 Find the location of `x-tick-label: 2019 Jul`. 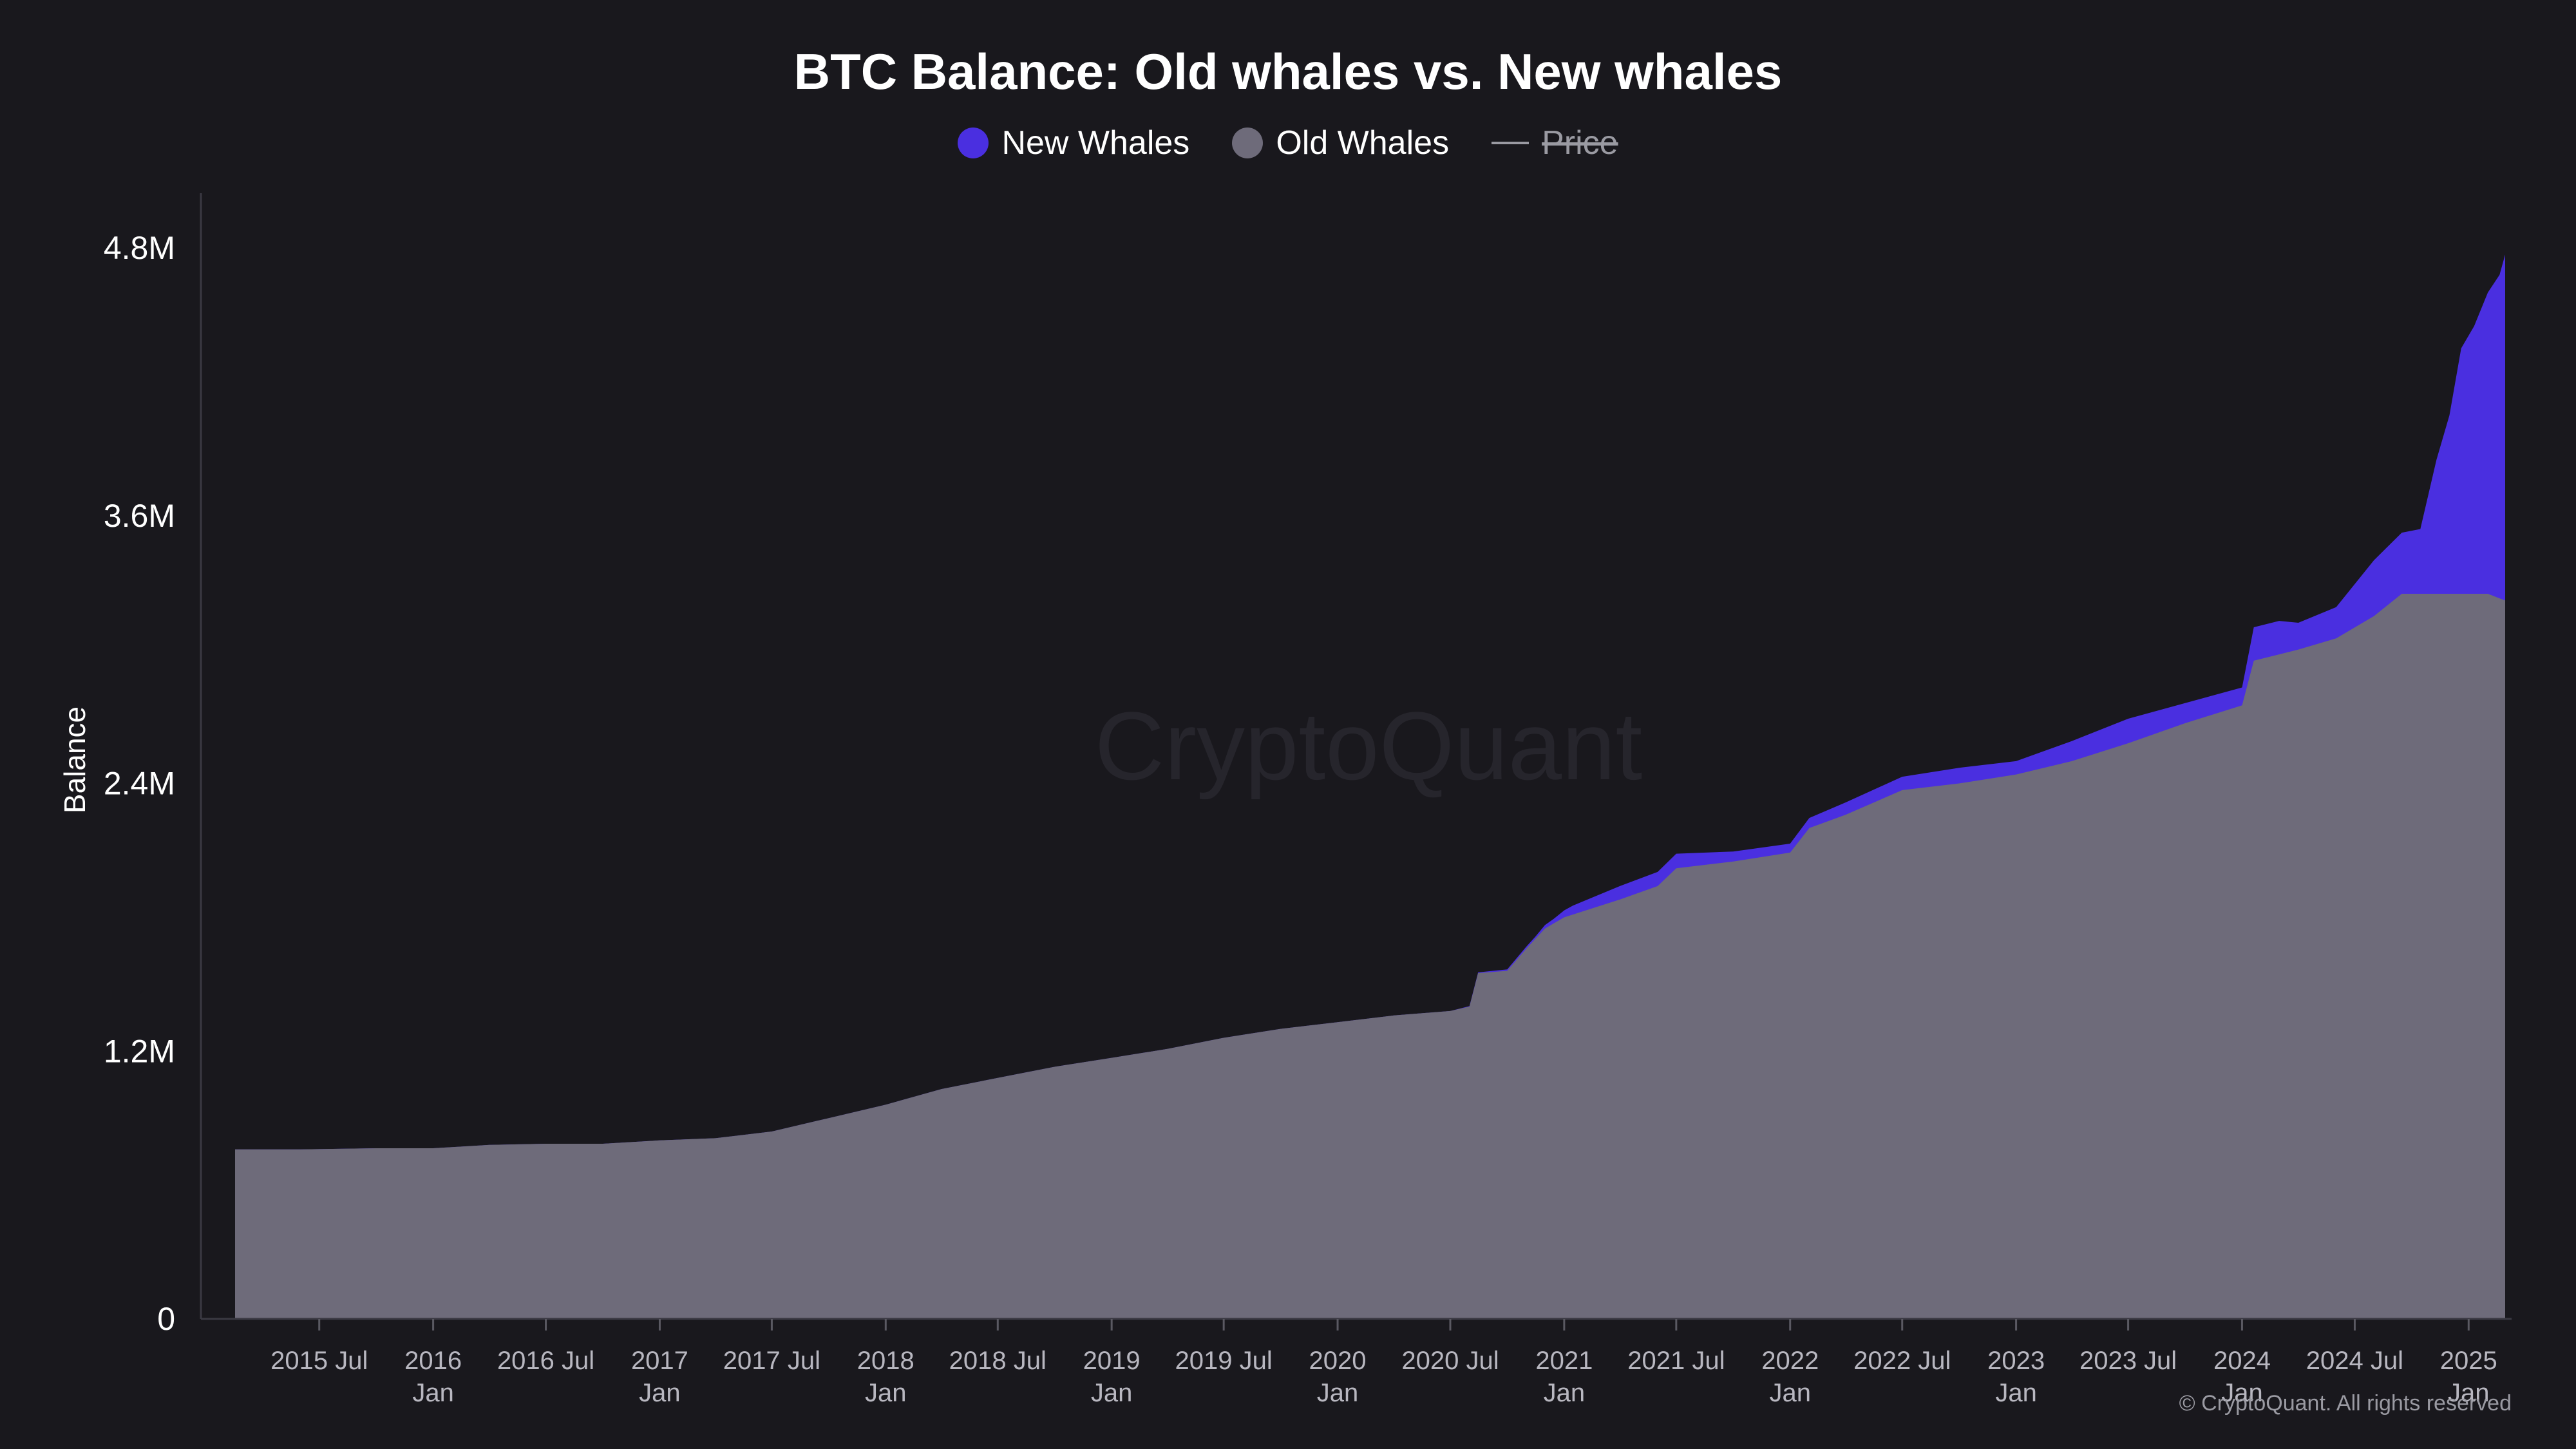

x-tick-label: 2019 Jul is located at coordinates (1224, 1361).